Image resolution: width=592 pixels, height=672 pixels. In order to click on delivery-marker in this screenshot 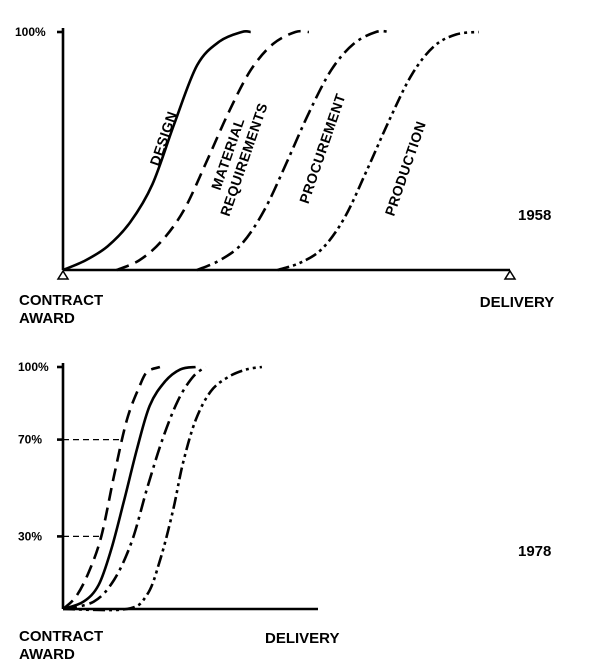, I will do `click(510, 274)`.